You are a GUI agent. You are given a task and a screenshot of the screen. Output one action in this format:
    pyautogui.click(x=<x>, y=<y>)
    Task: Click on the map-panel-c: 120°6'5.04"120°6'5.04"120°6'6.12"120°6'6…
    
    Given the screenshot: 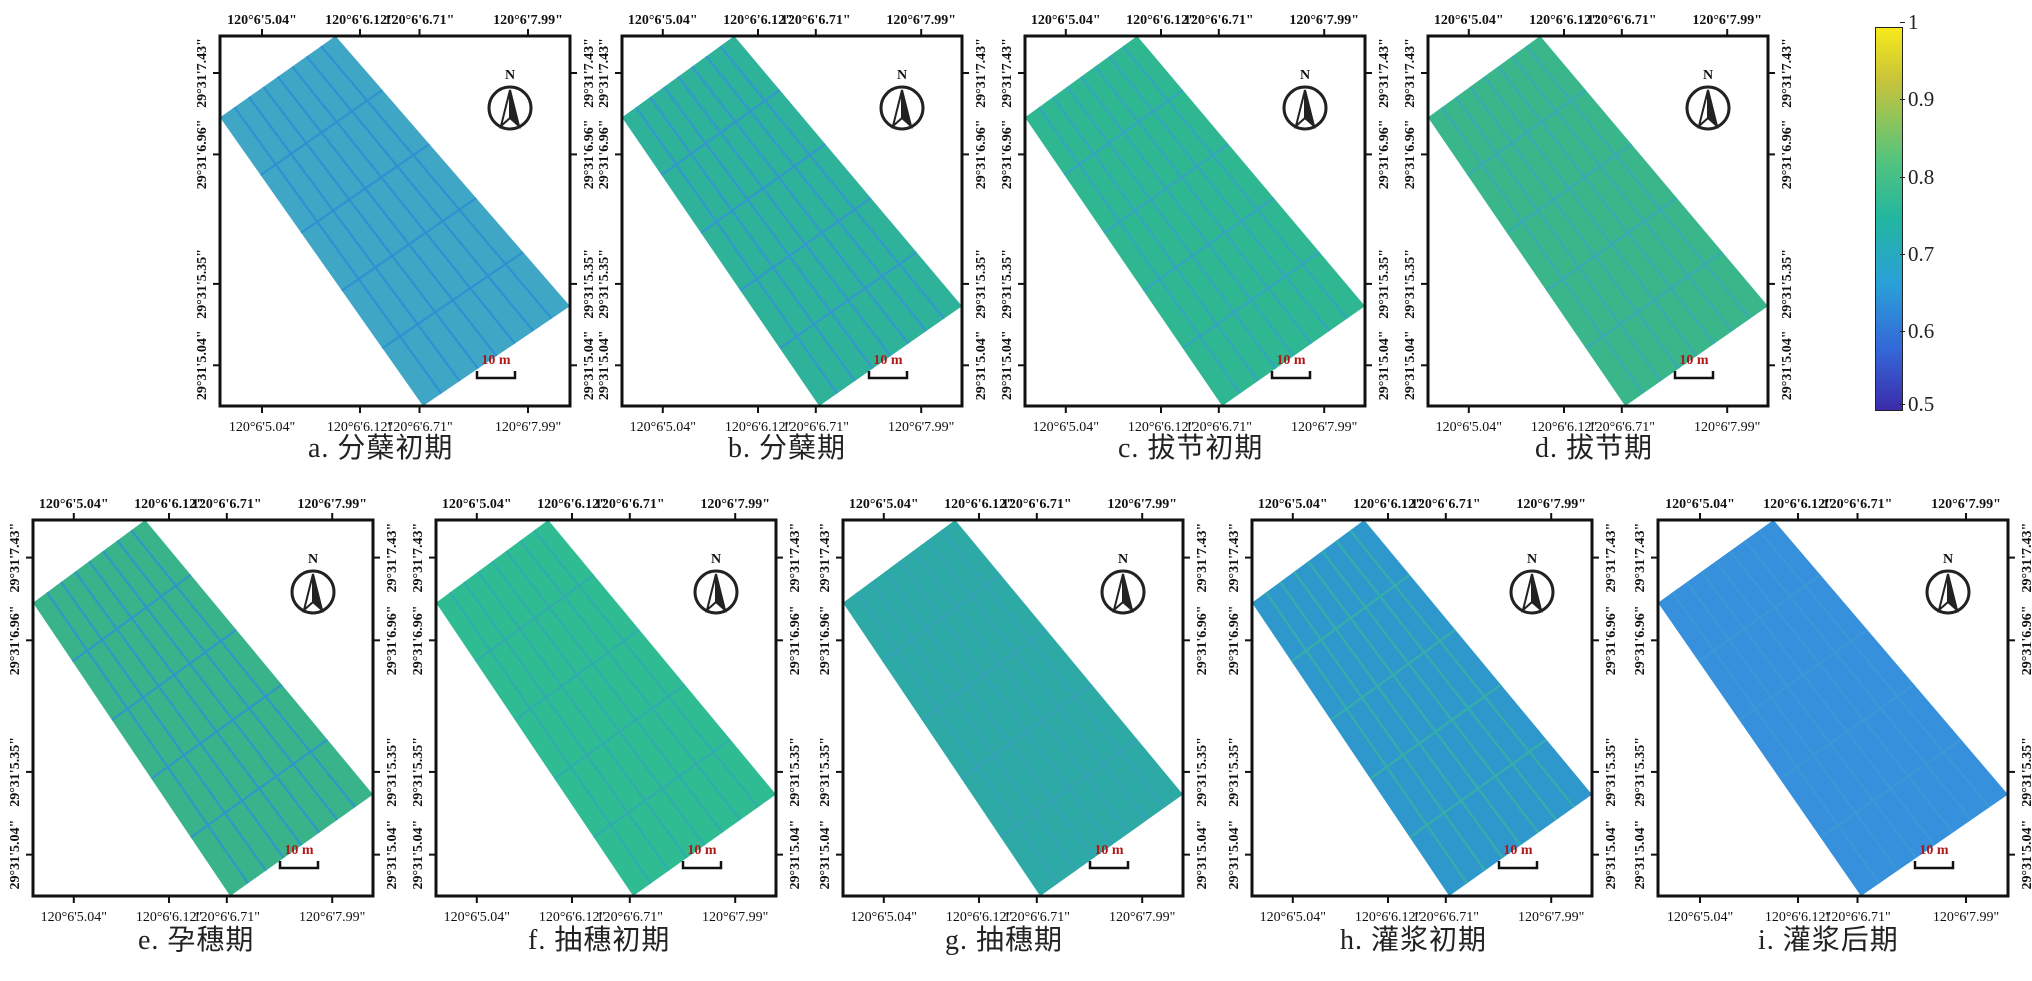 What is the action you would take?
    pyautogui.click(x=1196, y=224)
    